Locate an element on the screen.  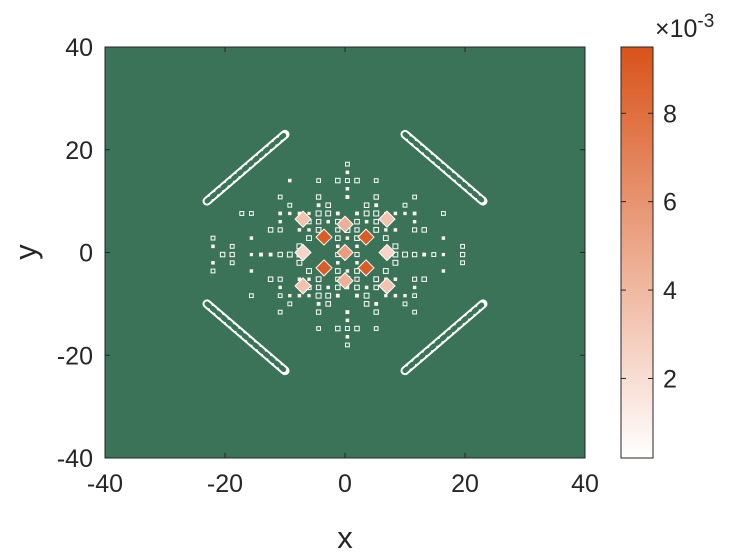
y-axis-label: y is located at coordinates (25, 252).